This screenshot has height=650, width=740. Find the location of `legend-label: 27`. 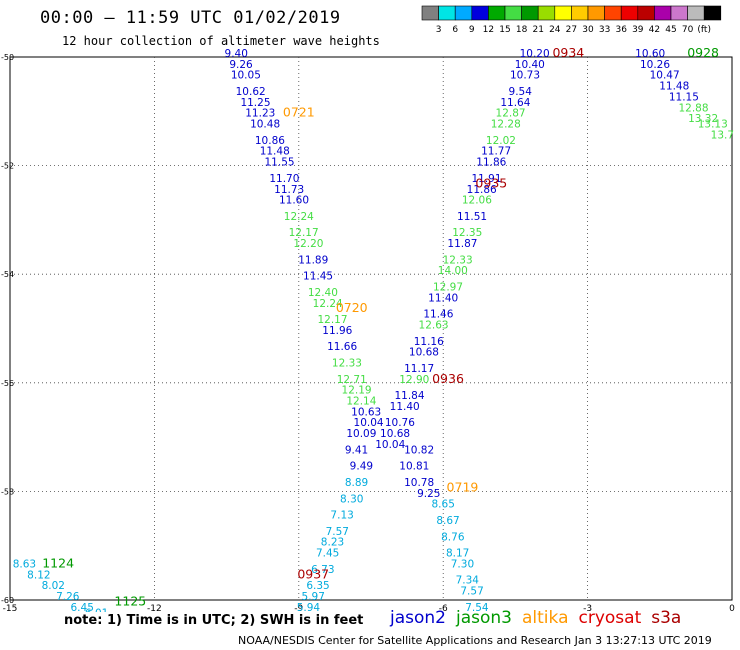

legend-label: 27 is located at coordinates (571, 29).